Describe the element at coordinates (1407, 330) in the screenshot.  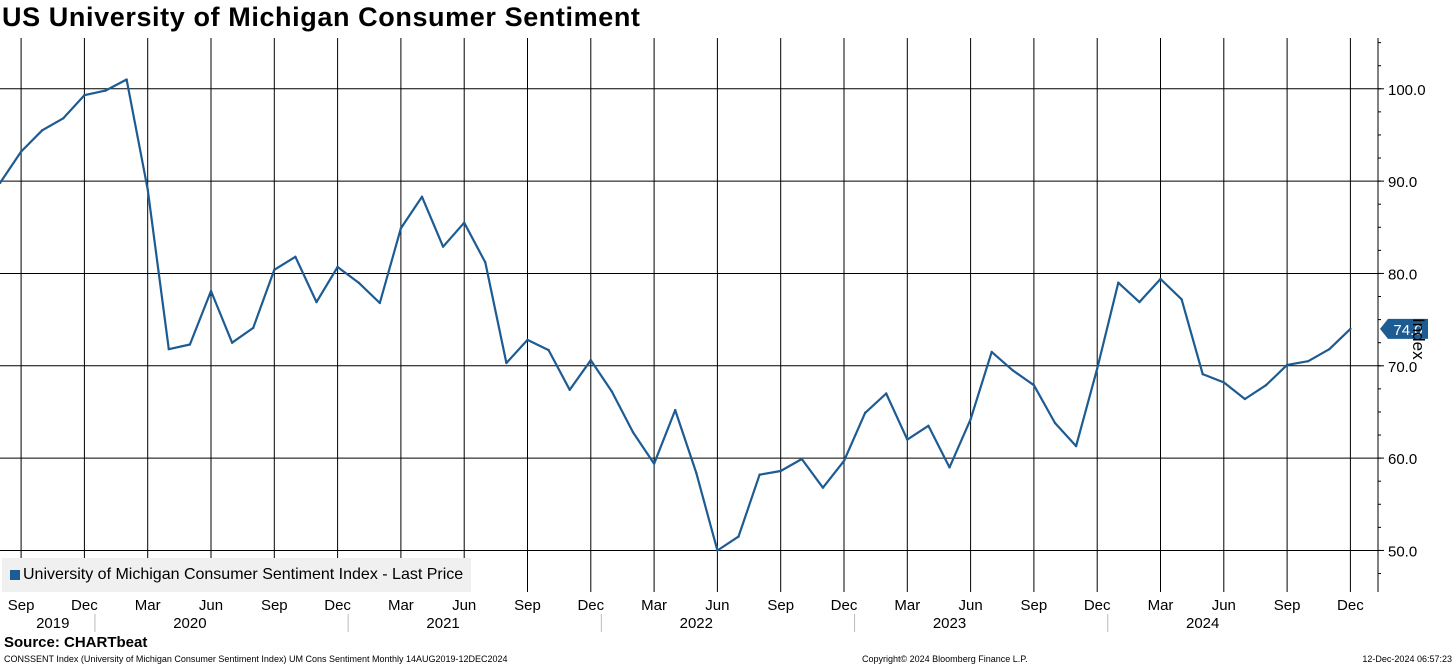
I see `last-value-label: 74.0` at that location.